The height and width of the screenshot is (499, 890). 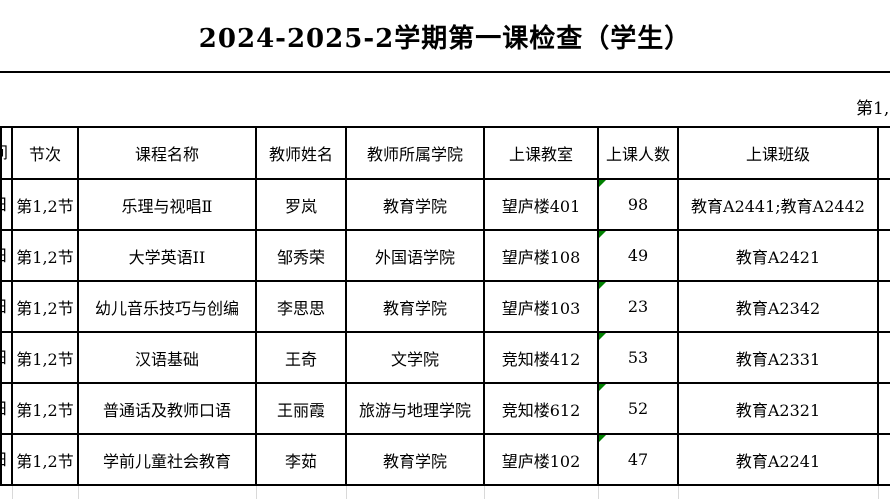 What do you see at coordinates (167, 306) in the screenshot?
I see `cell-course: 幼儿音乐技巧与创编` at bounding box center [167, 306].